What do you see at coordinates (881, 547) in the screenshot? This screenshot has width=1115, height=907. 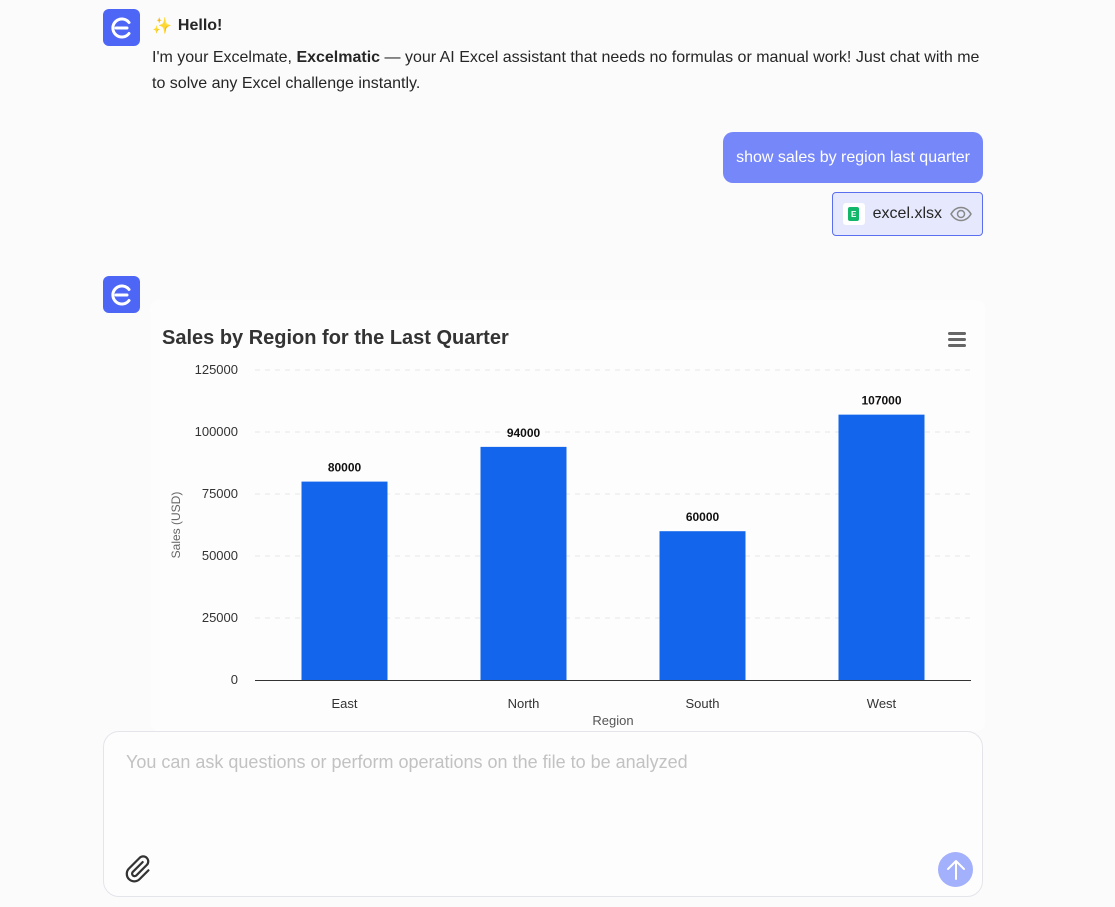 I see `bar-west` at bounding box center [881, 547].